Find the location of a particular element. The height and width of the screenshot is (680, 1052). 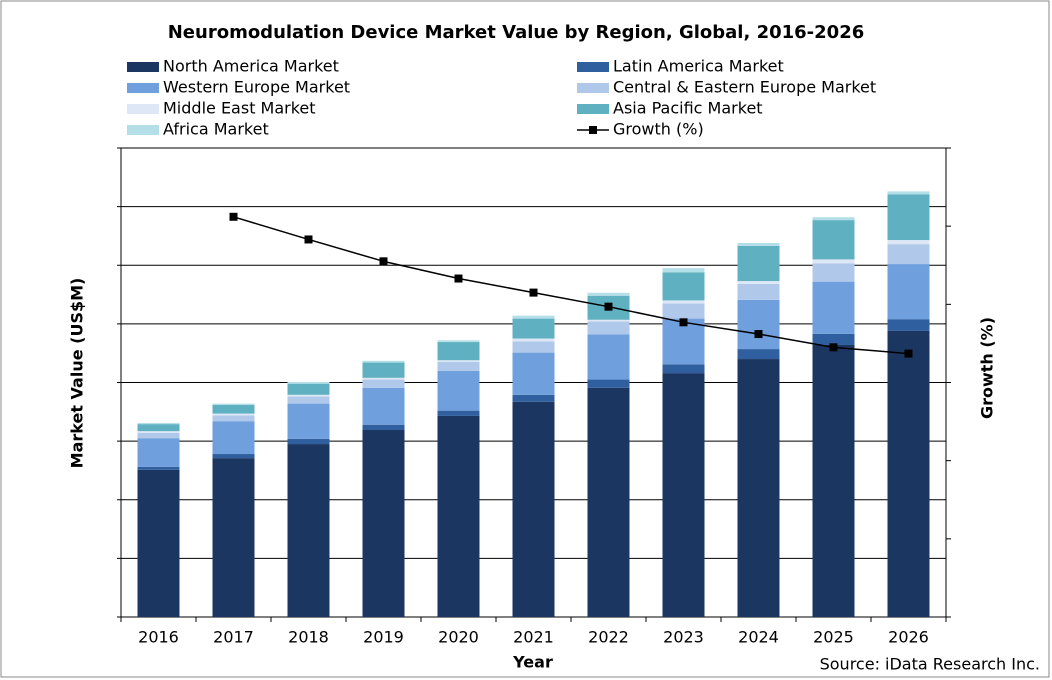

legend-label: Latin America Market is located at coordinates (698, 66).